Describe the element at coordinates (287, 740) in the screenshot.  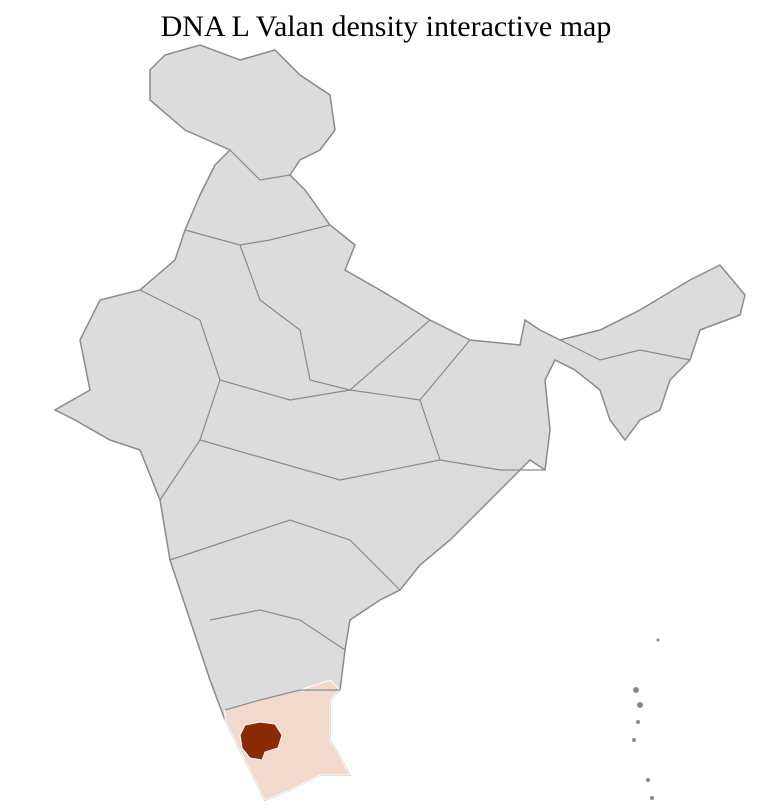
I see `region-low-density` at that location.